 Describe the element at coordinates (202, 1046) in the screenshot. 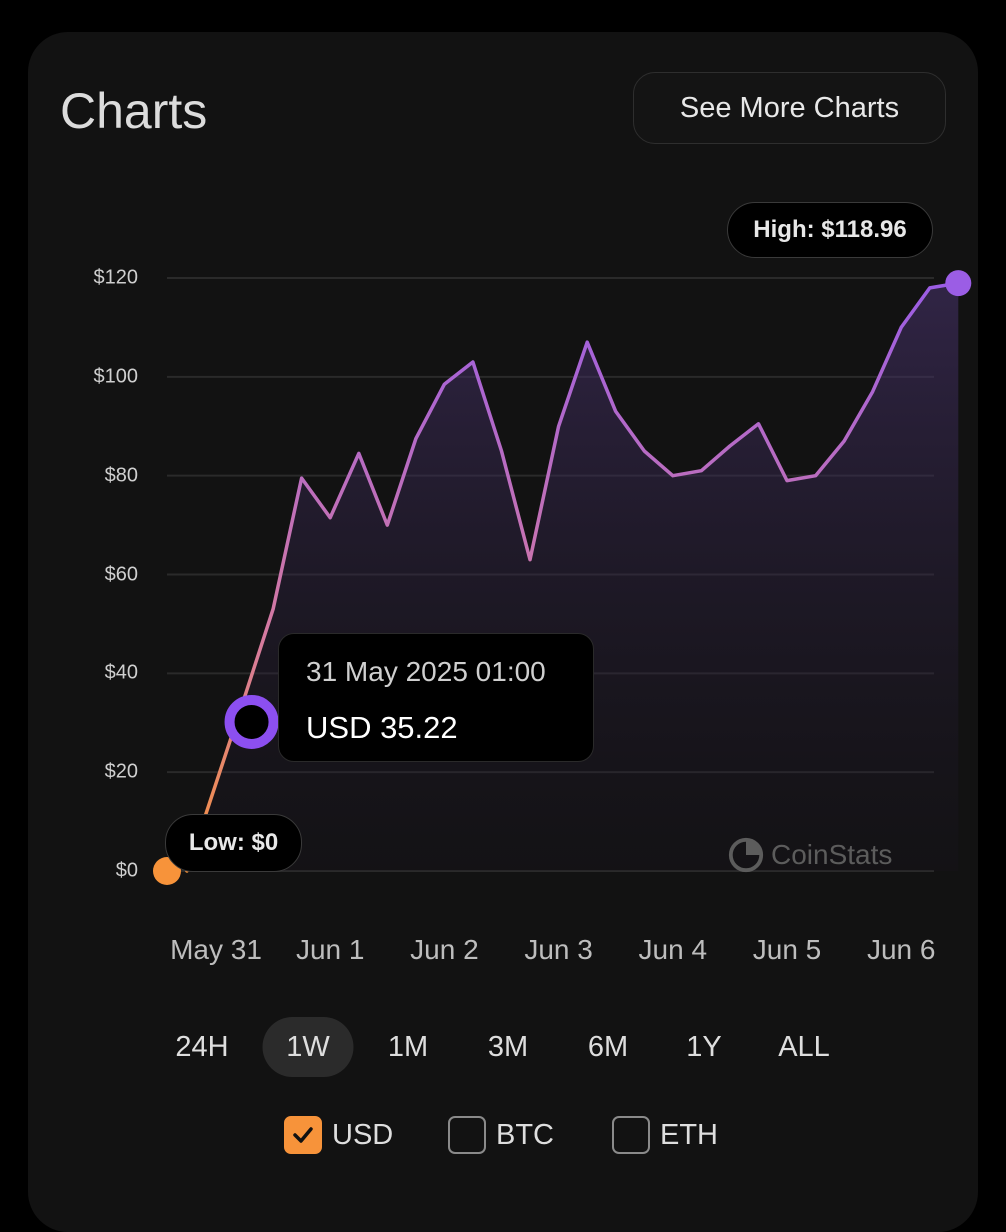

I see `range-button-24h: 24H` at that location.